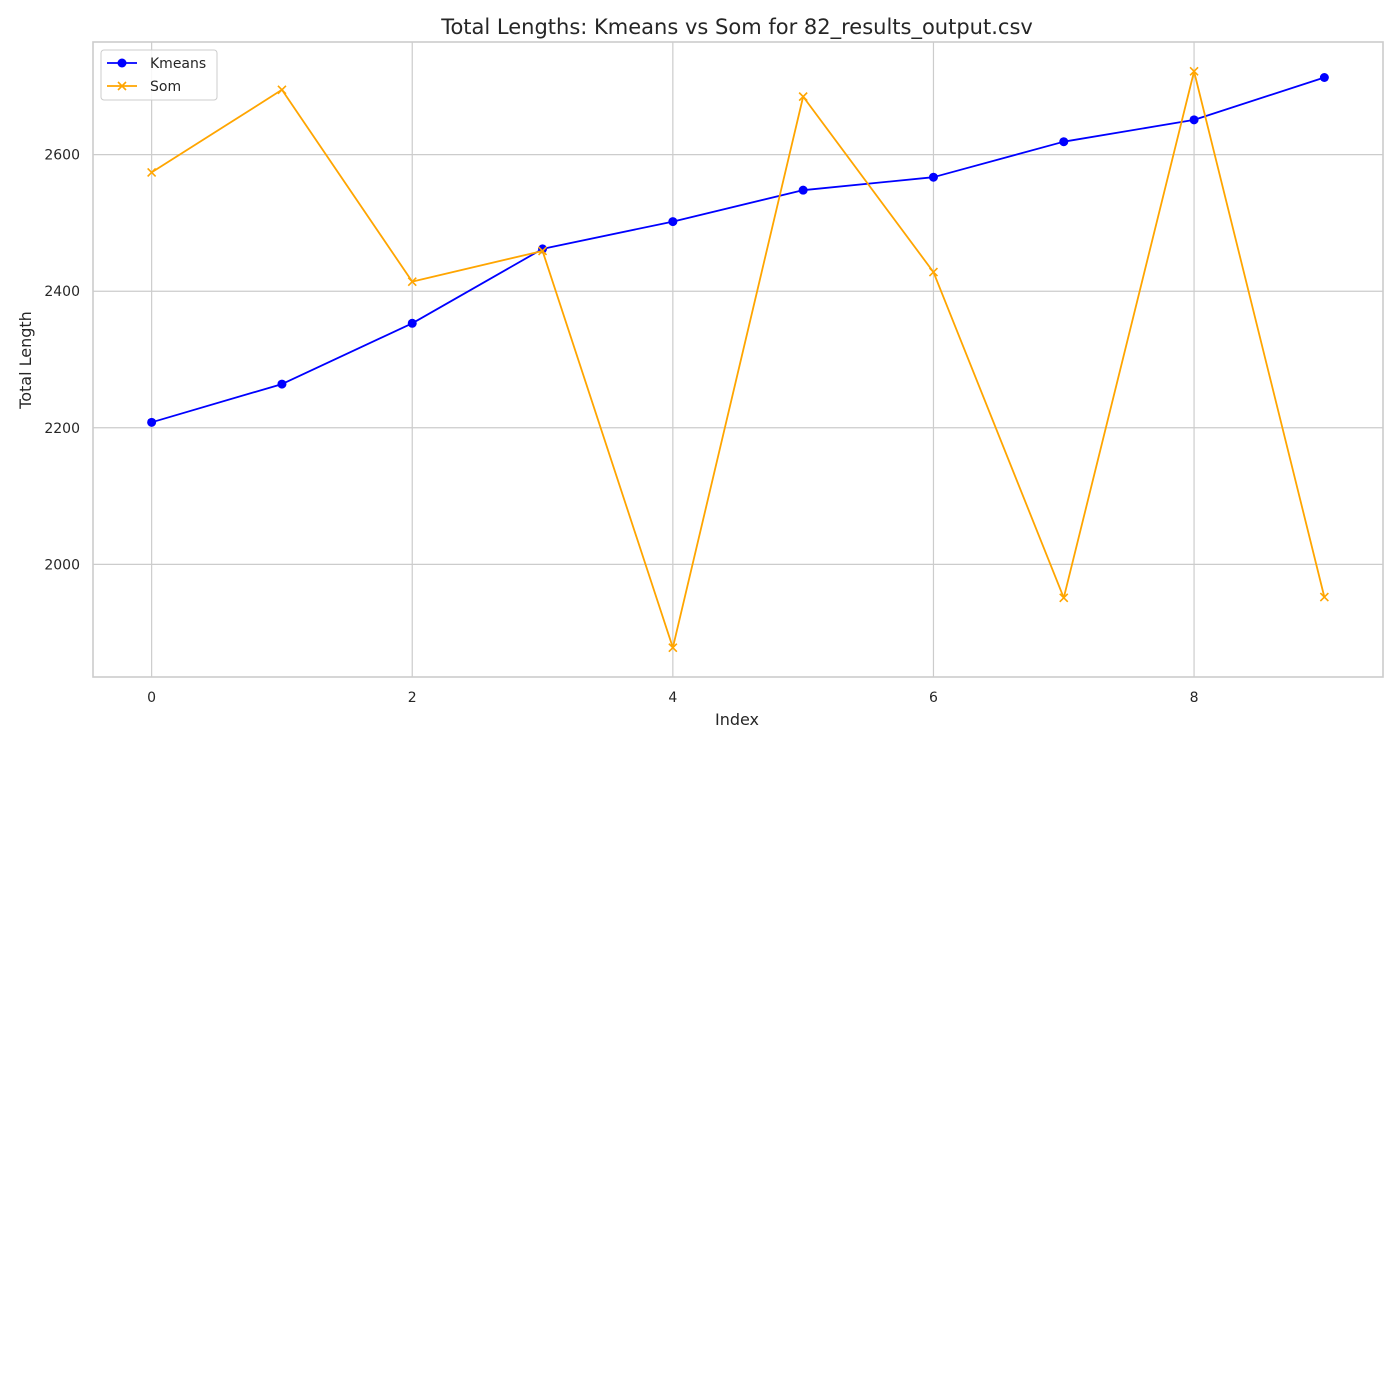 This screenshot has height=1400, width=1400. I want to click on legend-entry-kmeans: Kmeans, so click(156, 64).